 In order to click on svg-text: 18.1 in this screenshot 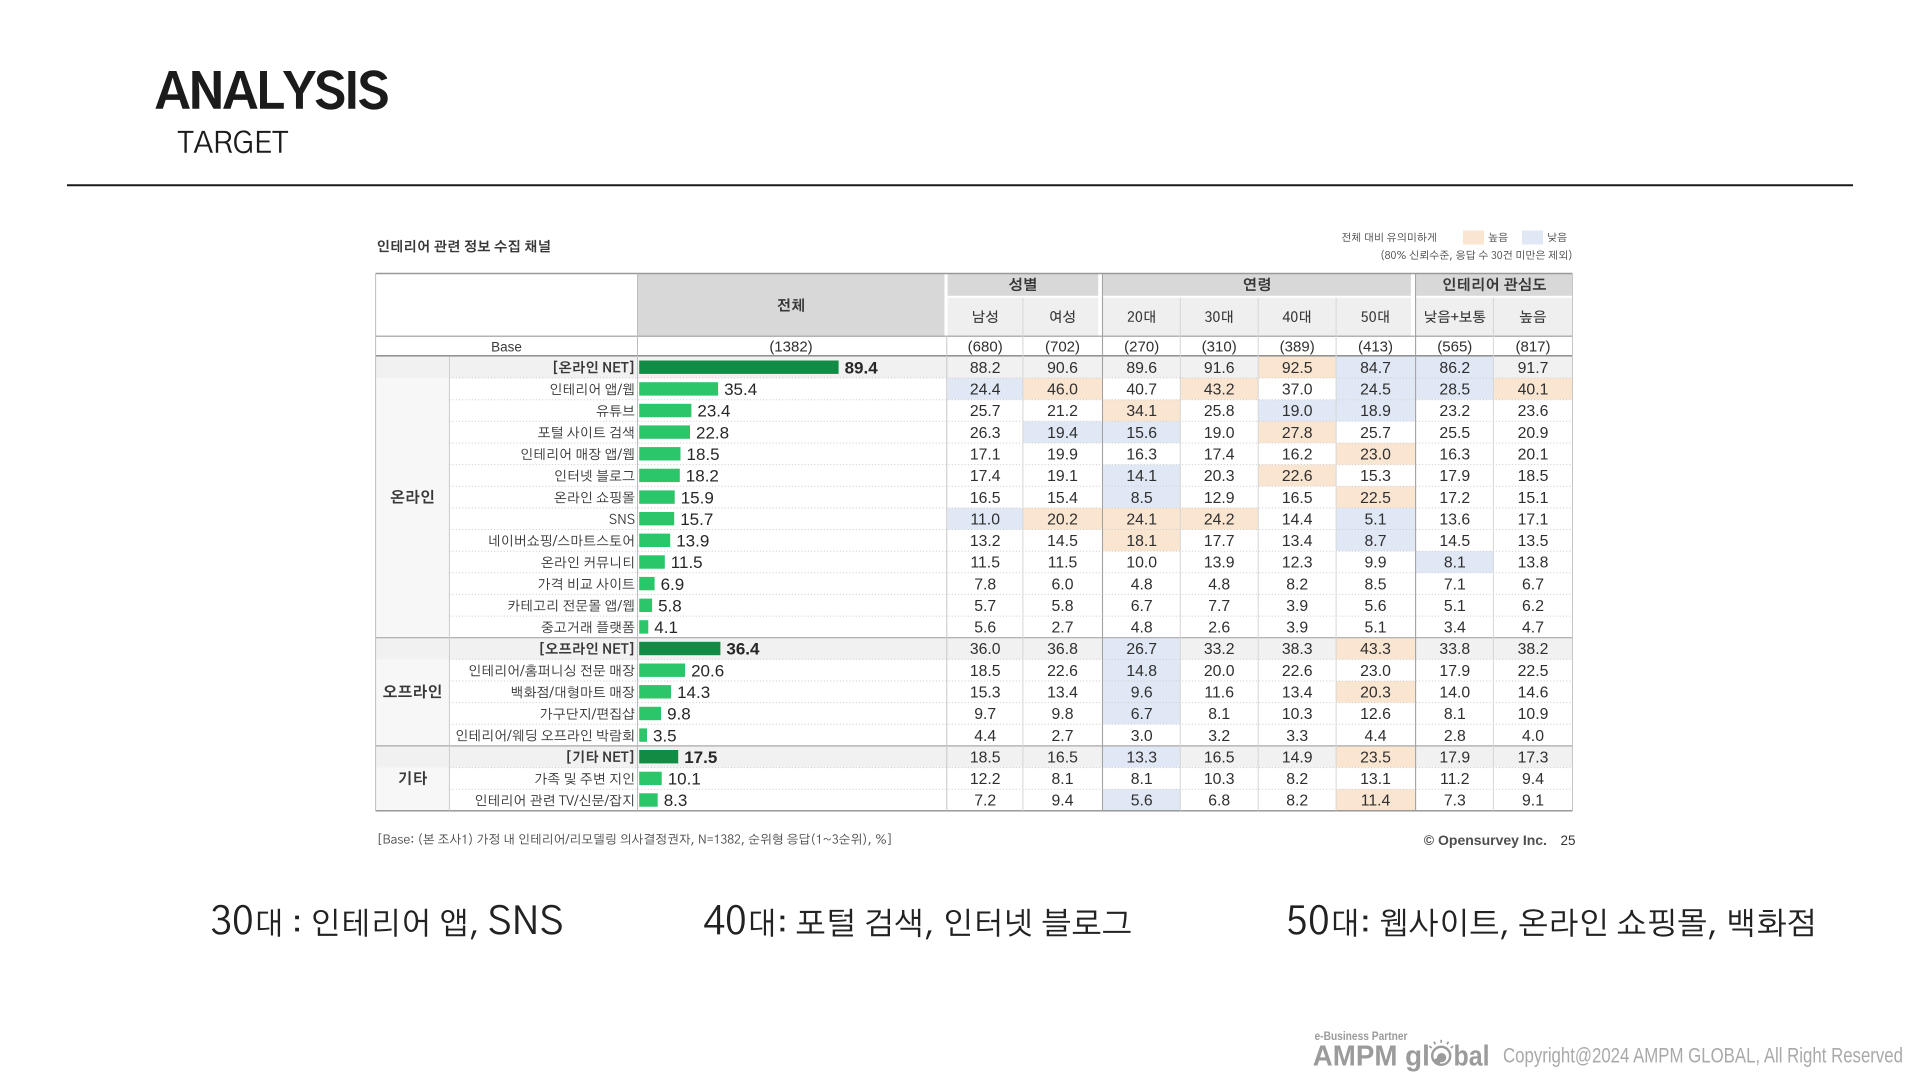, I will do `click(1141, 541)`.